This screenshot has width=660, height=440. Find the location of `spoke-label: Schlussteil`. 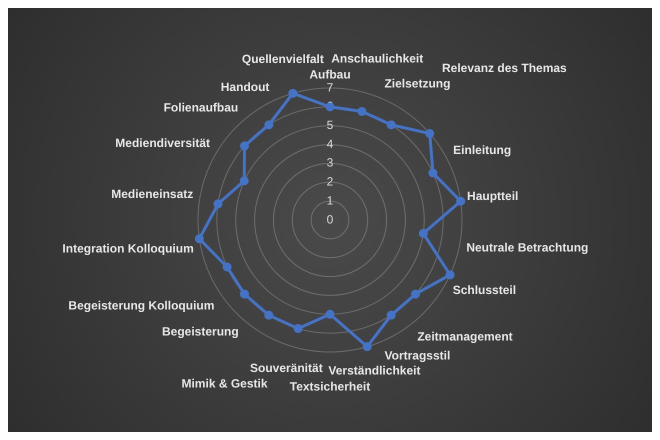

spoke-label: Schlussteil is located at coordinates (484, 289).